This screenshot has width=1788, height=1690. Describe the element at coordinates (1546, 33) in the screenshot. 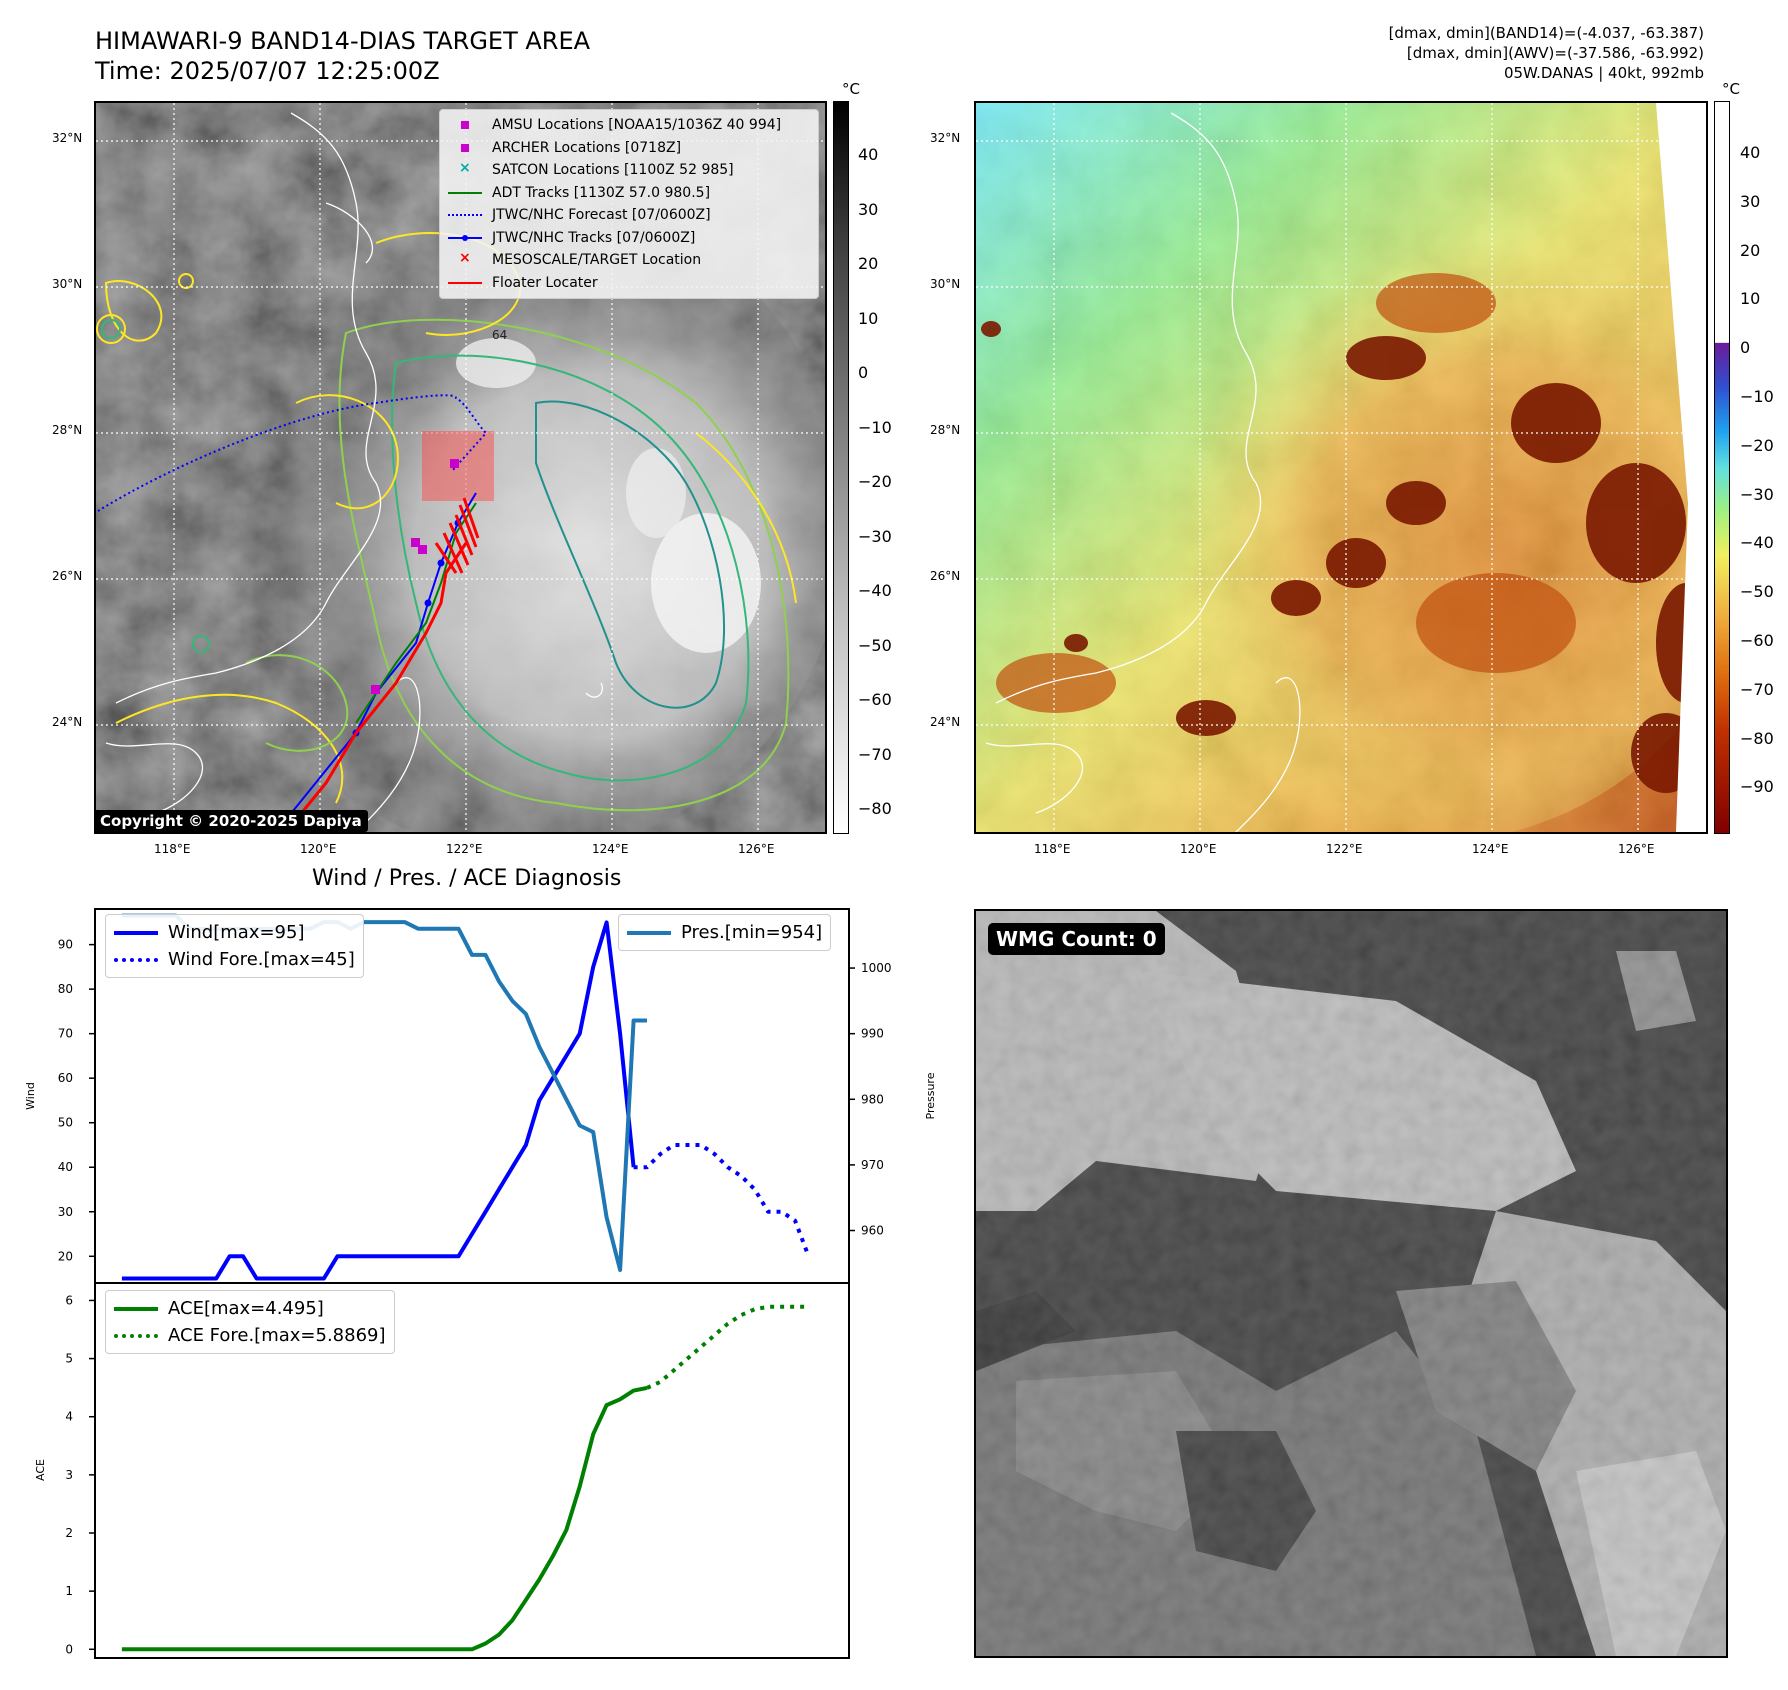

I see `info-band14-range: [dmax, dmin](BAND14)=(-4.037, -63.387)` at that location.